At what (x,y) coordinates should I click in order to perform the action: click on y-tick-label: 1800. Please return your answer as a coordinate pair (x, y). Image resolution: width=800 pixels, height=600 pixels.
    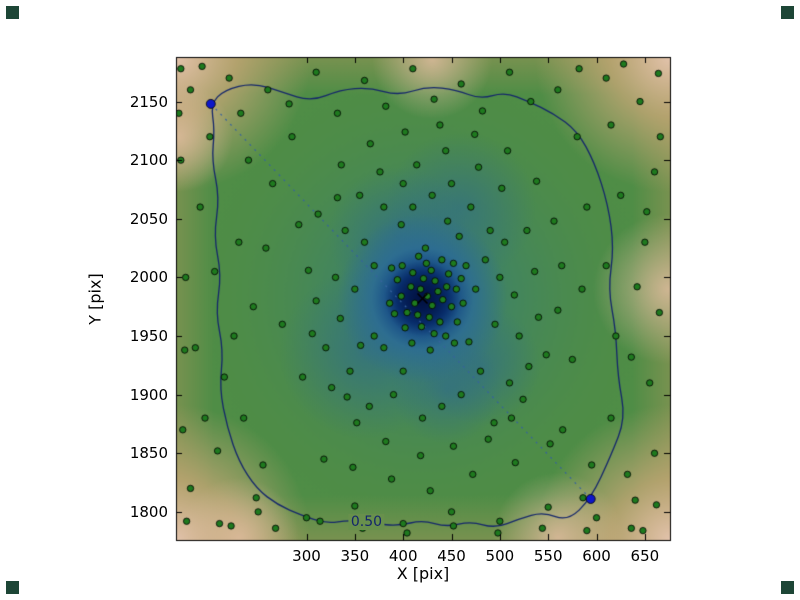
    Looking at the image, I should click on (148, 511).